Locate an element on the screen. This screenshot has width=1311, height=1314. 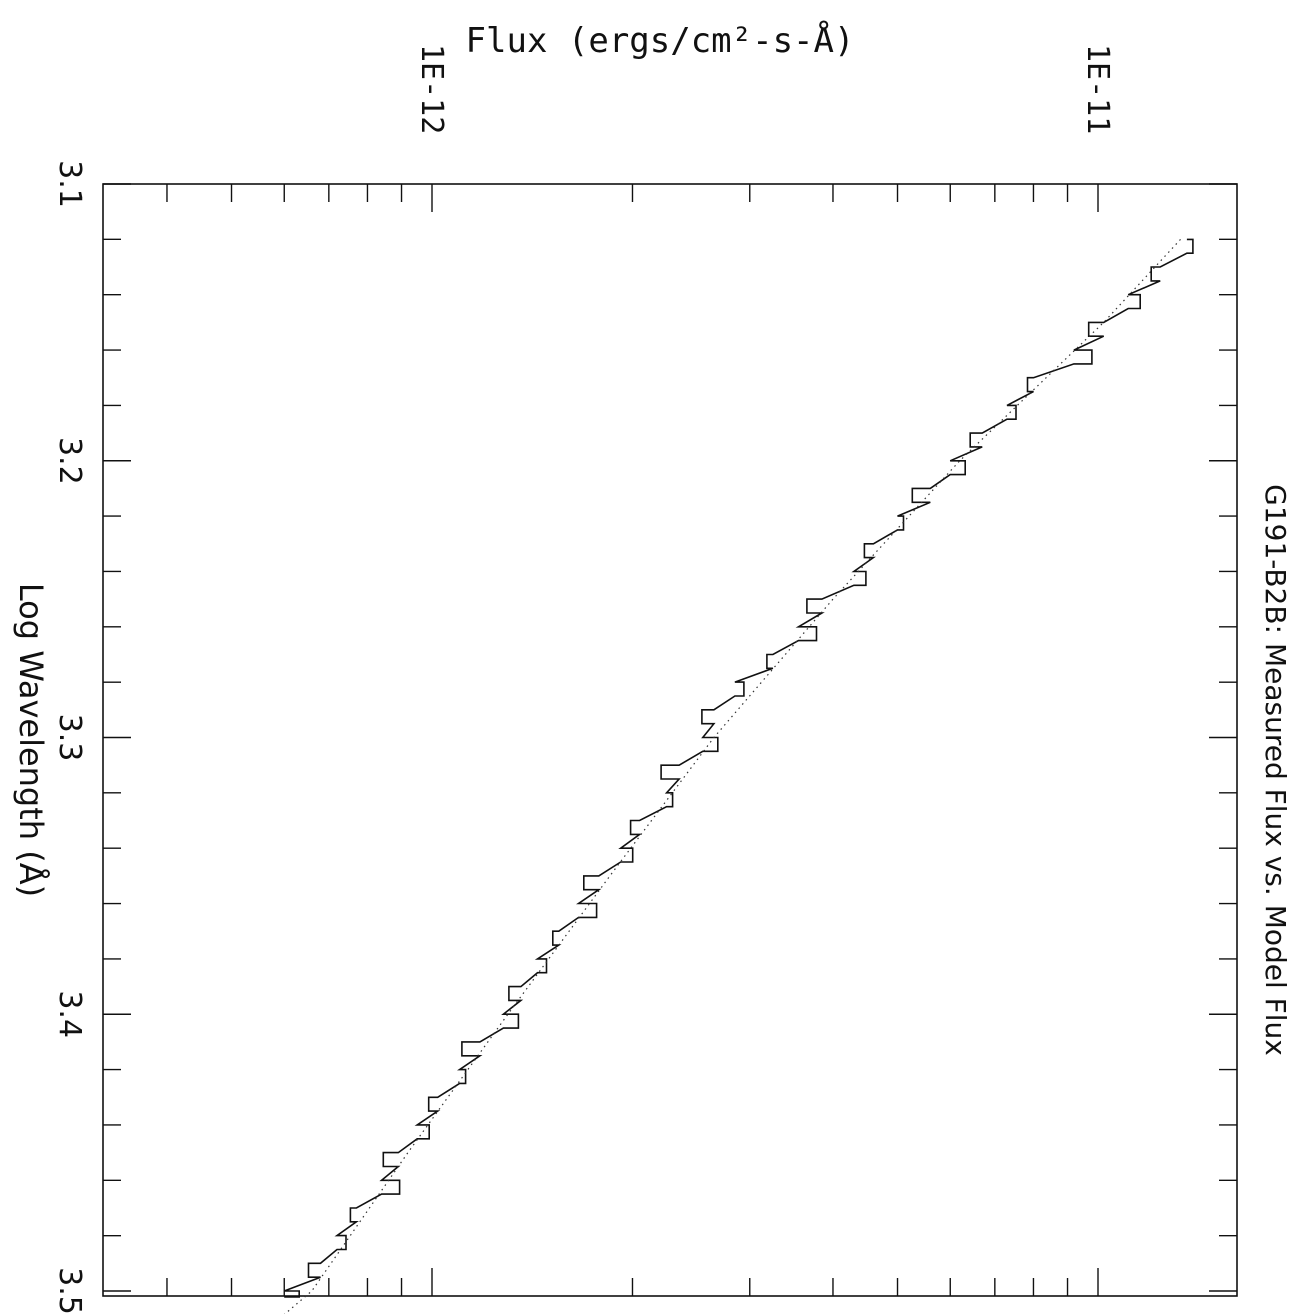
x-tick-labels: 3.1 3.2 3.3 3.4 3.5 is located at coordinates (69, 737).